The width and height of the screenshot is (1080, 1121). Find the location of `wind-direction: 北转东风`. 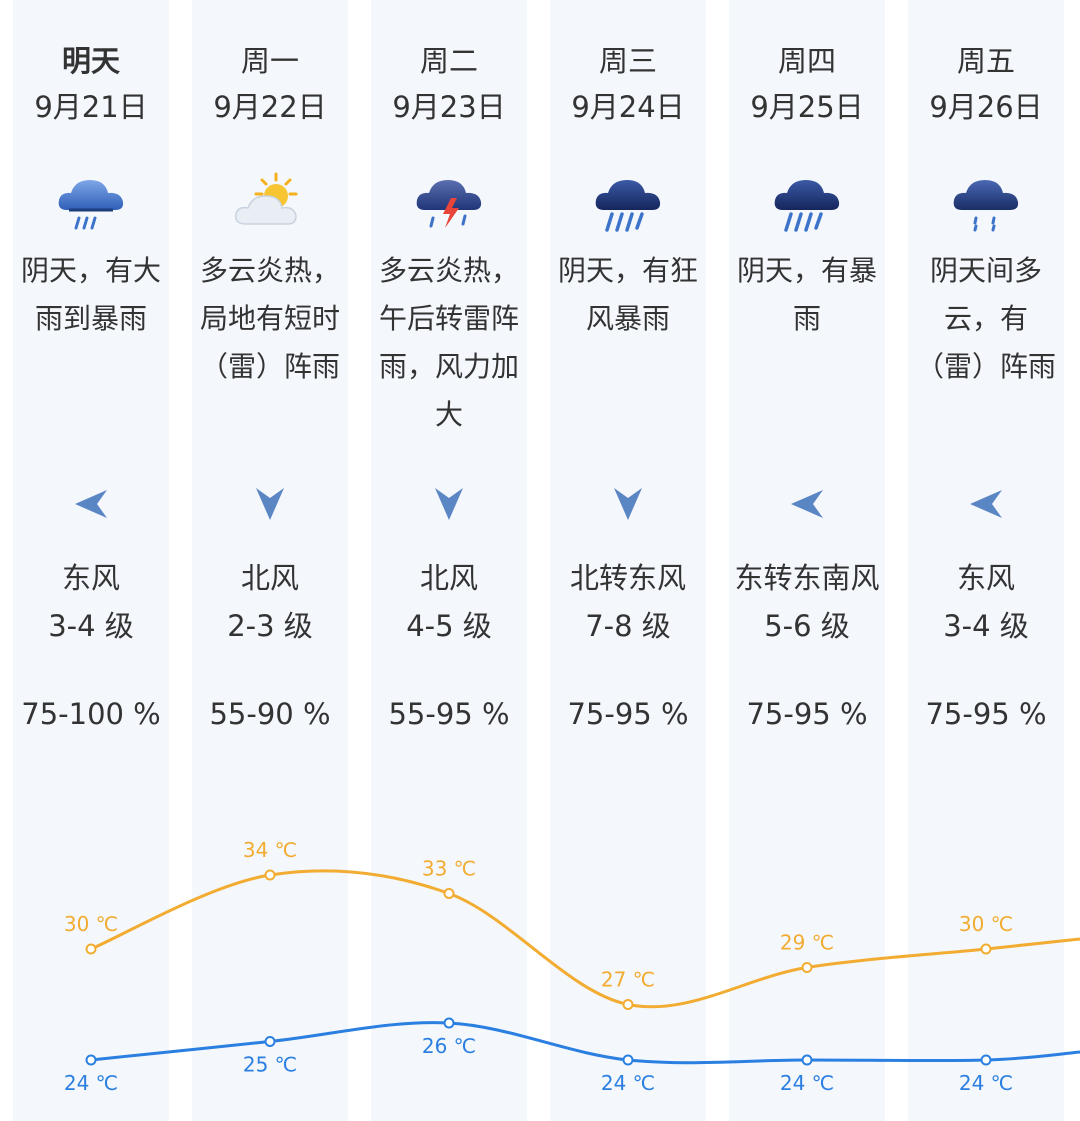

wind-direction: 北转东风 is located at coordinates (627, 578).